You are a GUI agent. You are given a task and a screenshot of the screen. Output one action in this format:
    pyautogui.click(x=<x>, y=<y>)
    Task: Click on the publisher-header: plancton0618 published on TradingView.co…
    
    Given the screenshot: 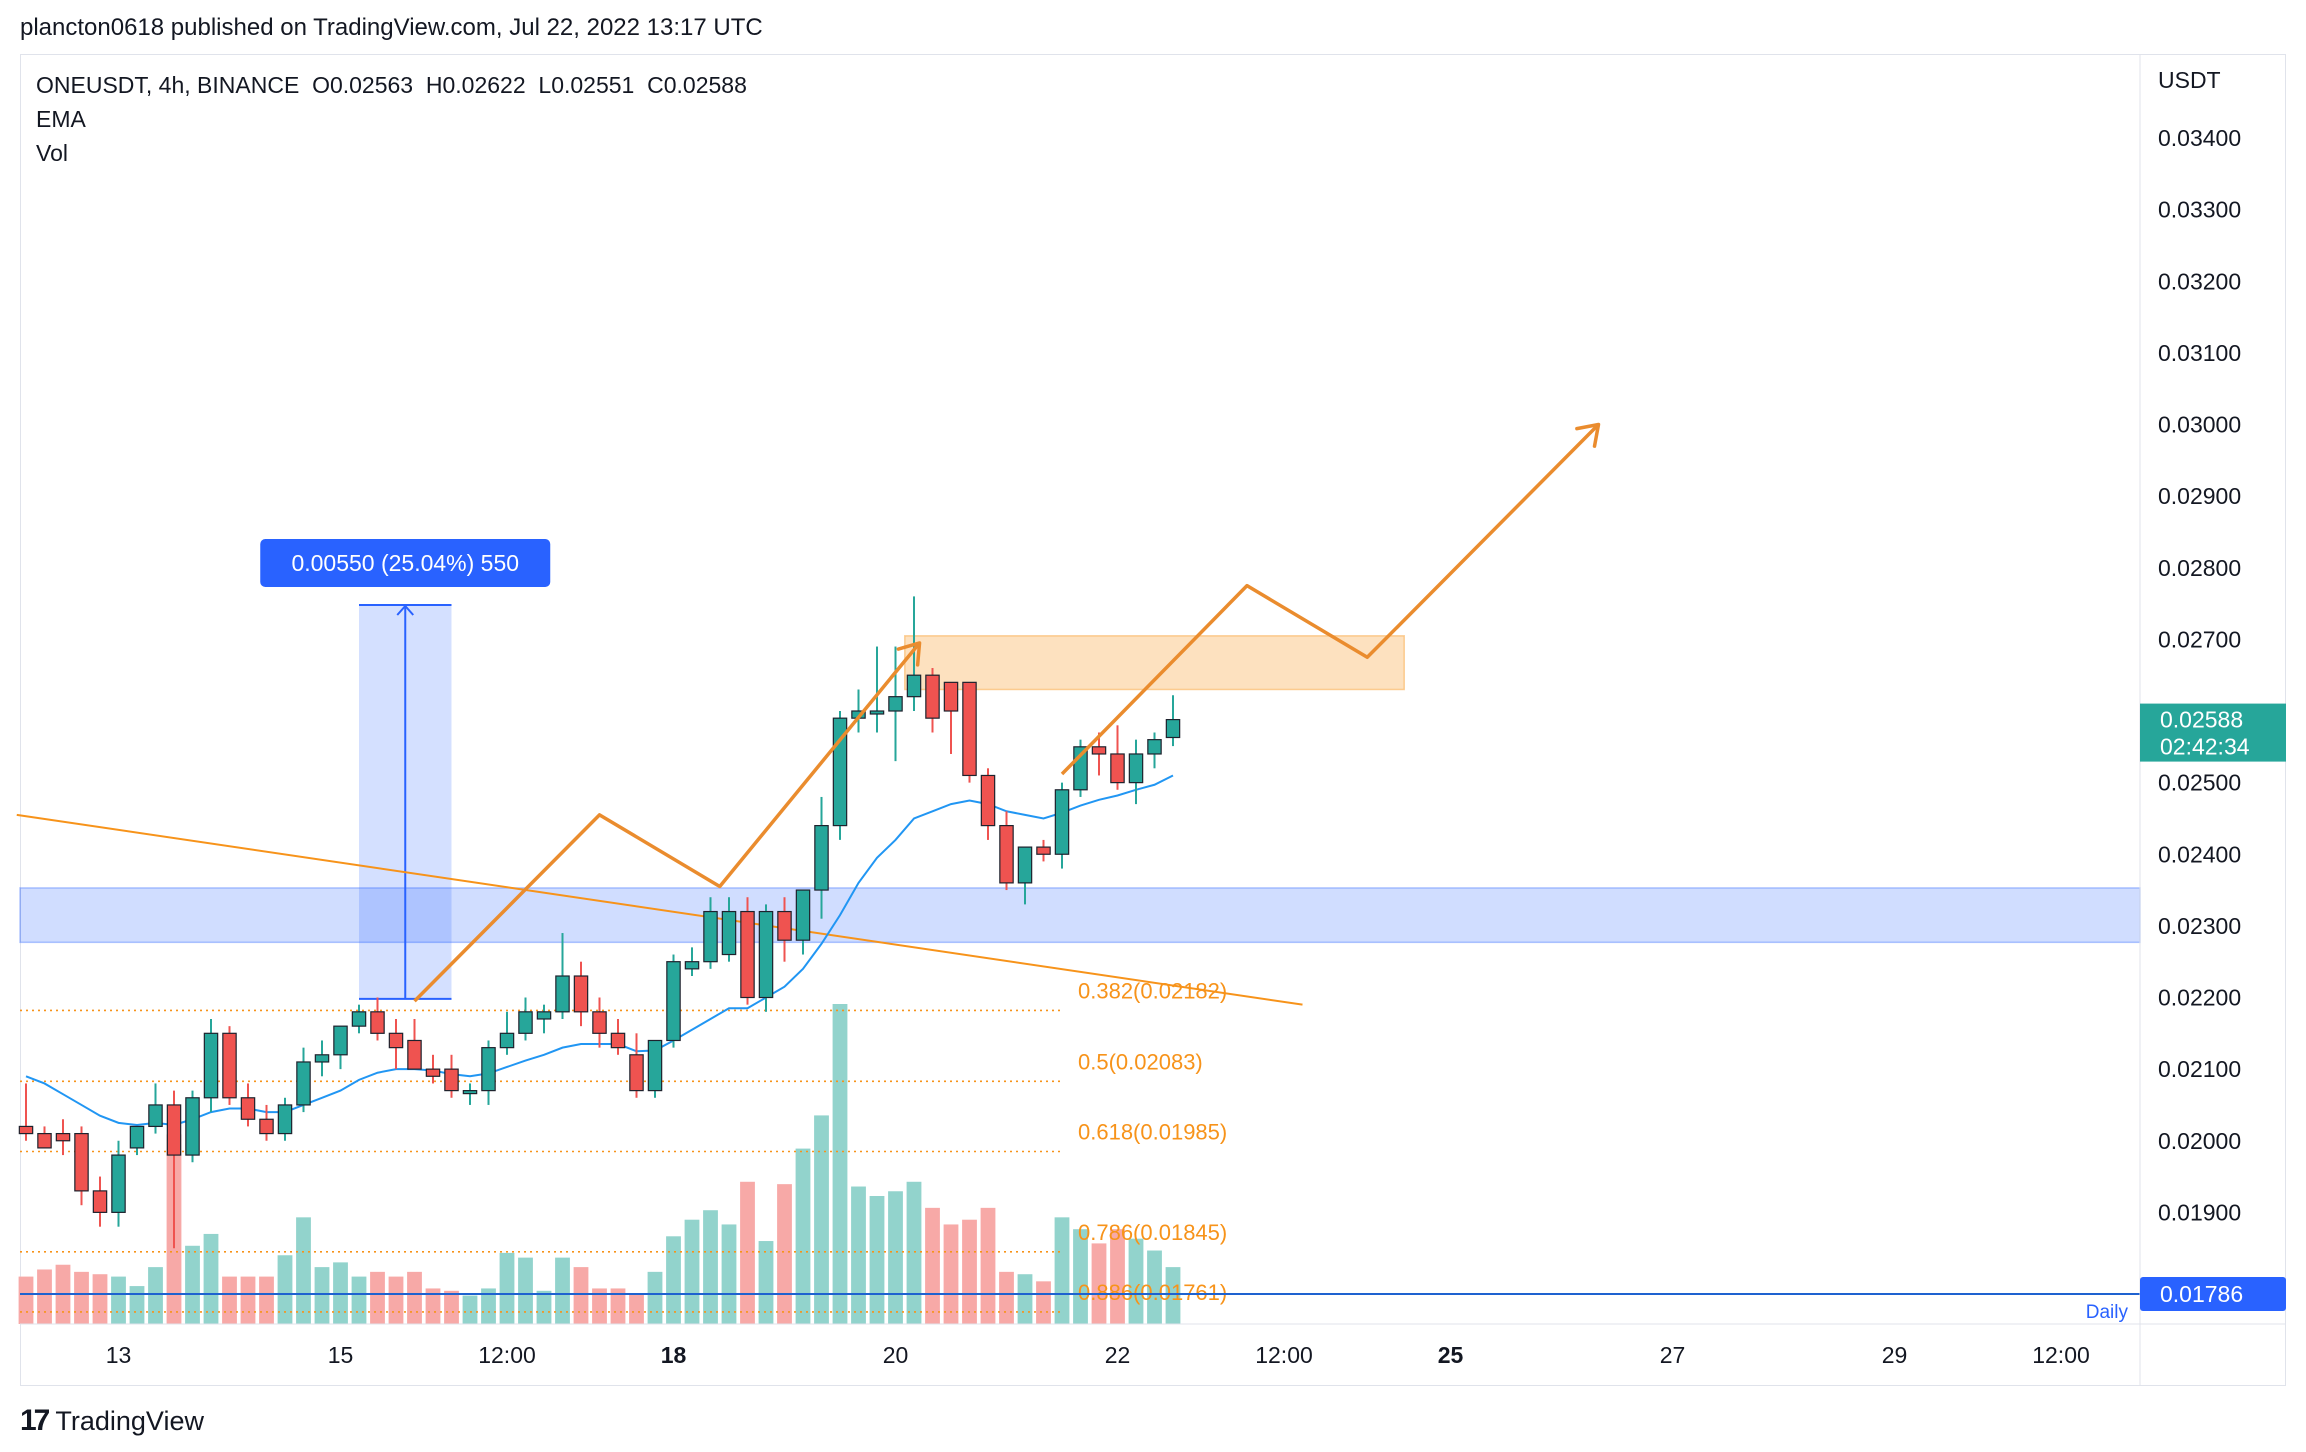 What is the action you would take?
    pyautogui.click(x=391, y=27)
    